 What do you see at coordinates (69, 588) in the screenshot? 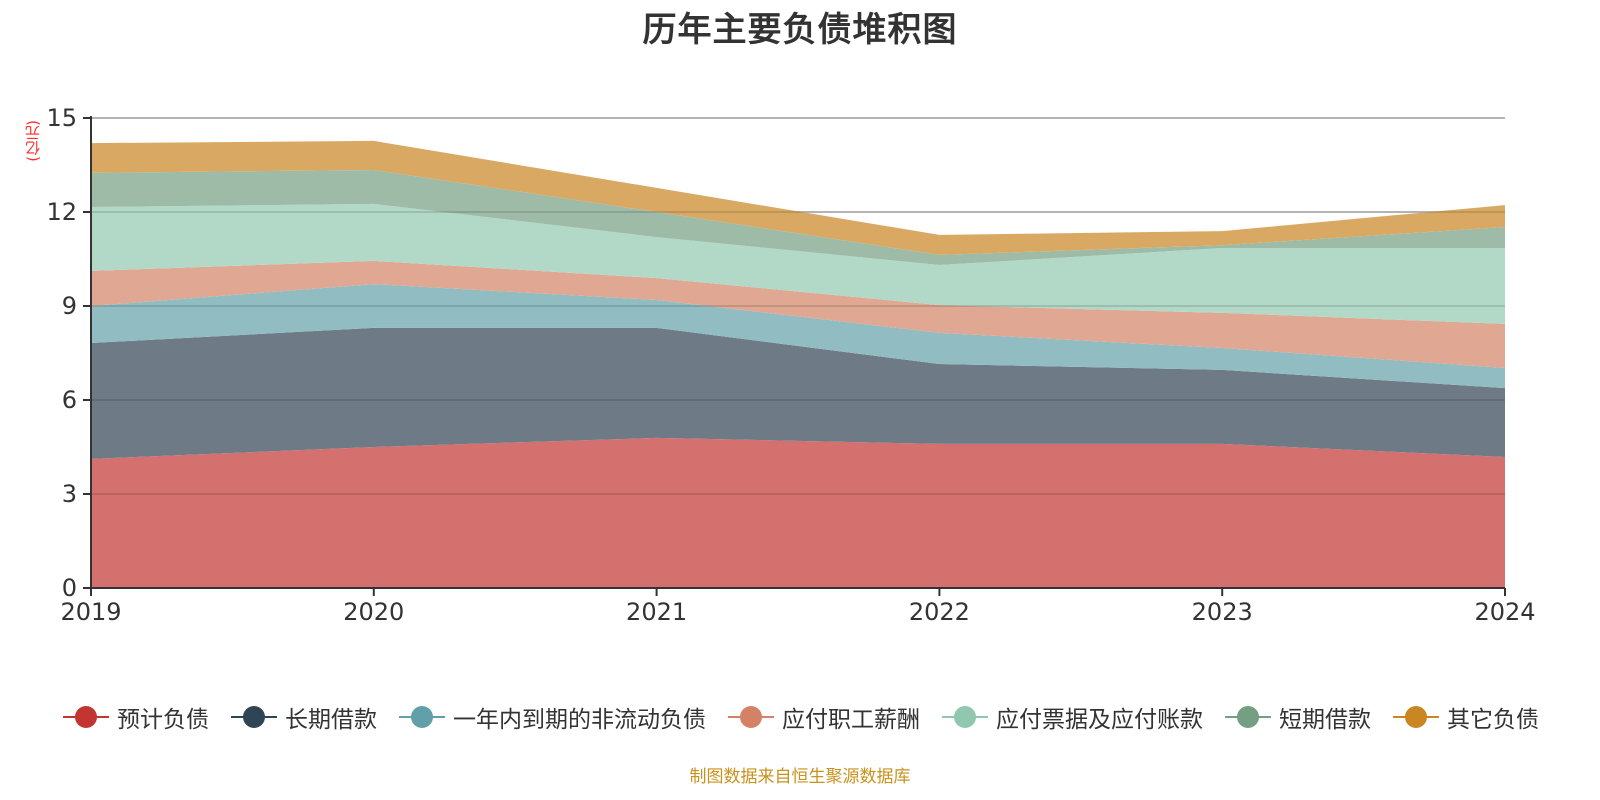
I see `y-tick-label: 0` at bounding box center [69, 588].